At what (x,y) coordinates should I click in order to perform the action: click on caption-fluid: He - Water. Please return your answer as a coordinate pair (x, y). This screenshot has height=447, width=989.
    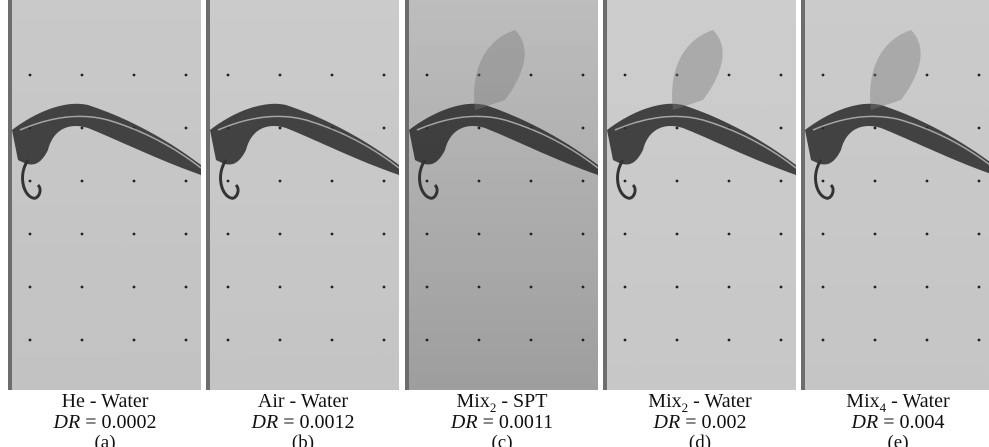
    Looking at the image, I should click on (106, 401).